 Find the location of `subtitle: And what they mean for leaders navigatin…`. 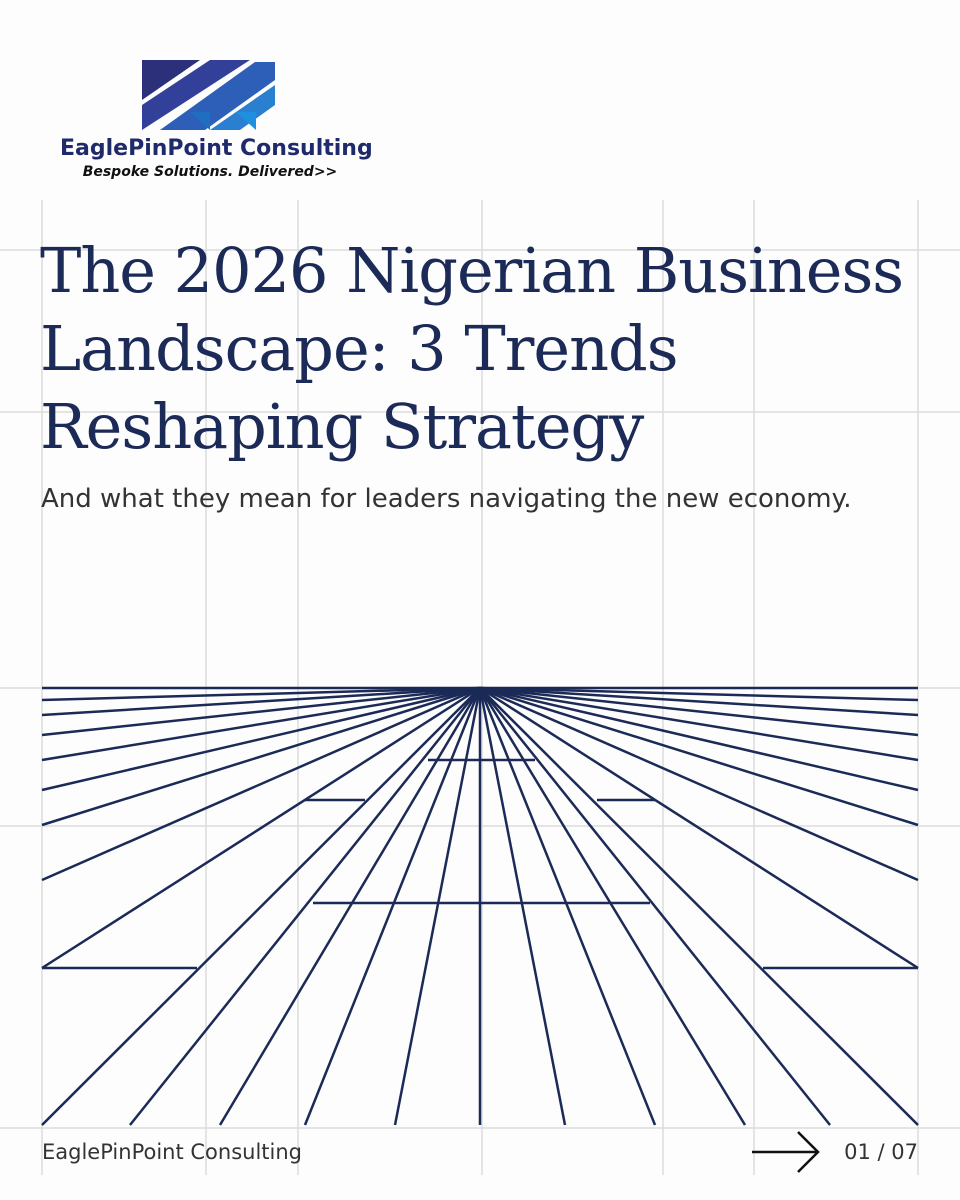

subtitle: And what they mean for leaders navigatin… is located at coordinates (446, 499).